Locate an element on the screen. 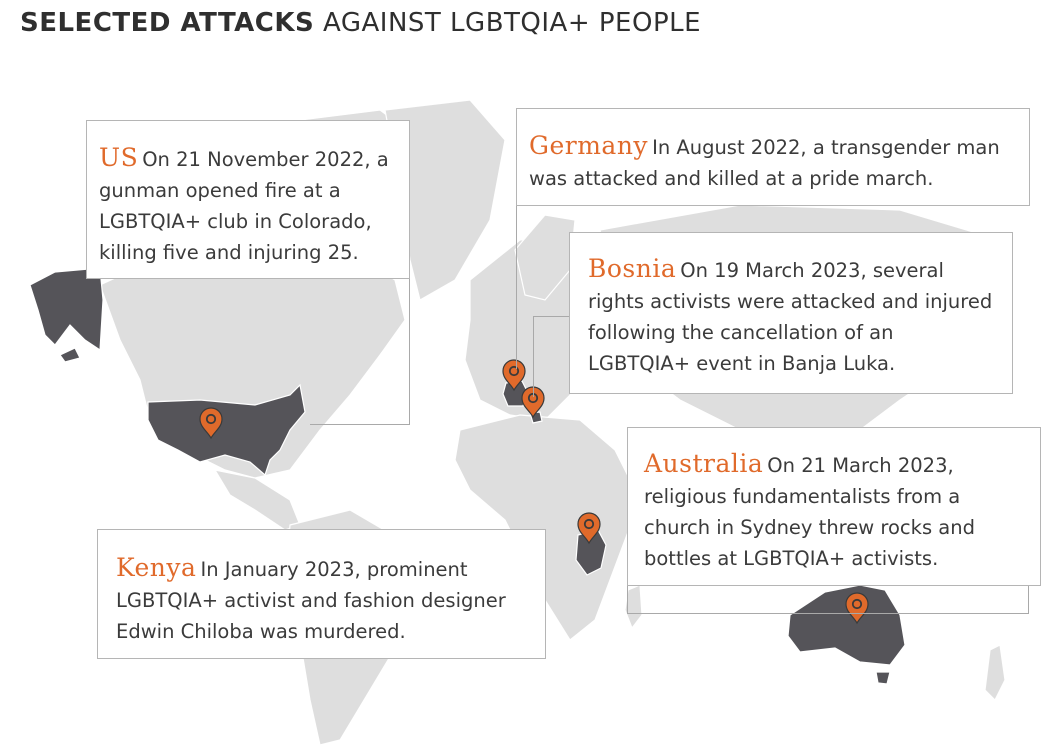 The image size is (1055, 749). title-strong: SELECTED ATTACKS is located at coordinates (167, 23).